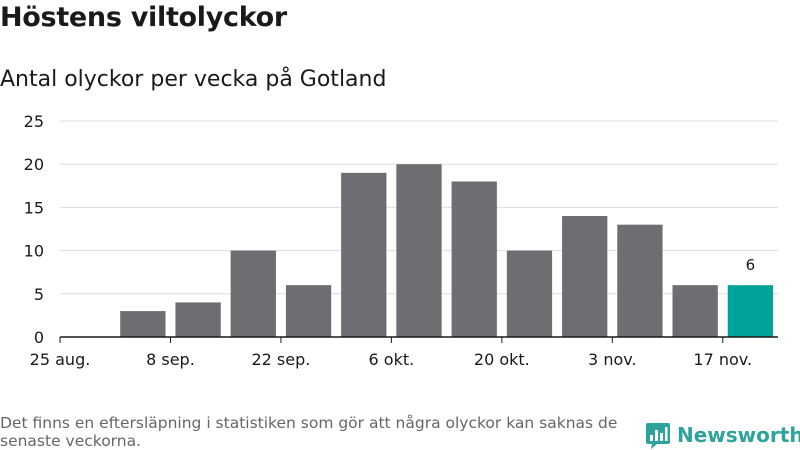  I want to click on y-tick-label: 10, so click(34, 251).